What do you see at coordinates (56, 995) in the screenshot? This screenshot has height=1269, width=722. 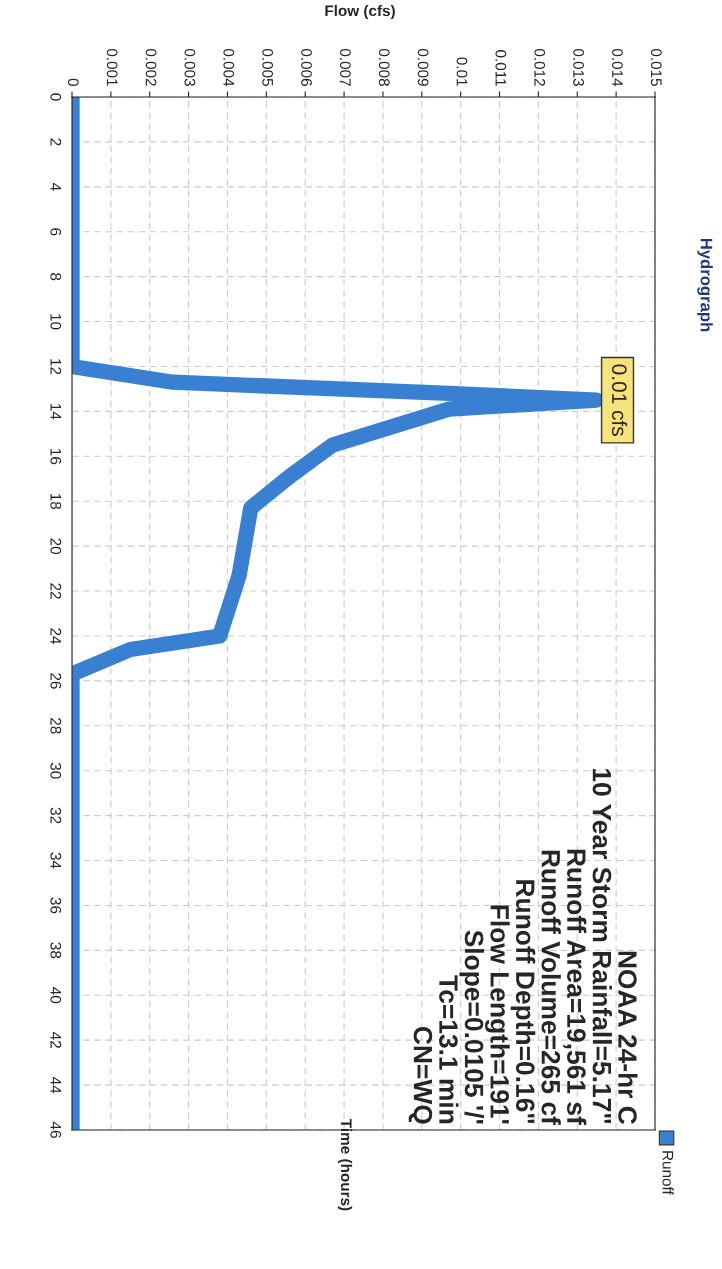 I see `y-tick-label: 40` at bounding box center [56, 995].